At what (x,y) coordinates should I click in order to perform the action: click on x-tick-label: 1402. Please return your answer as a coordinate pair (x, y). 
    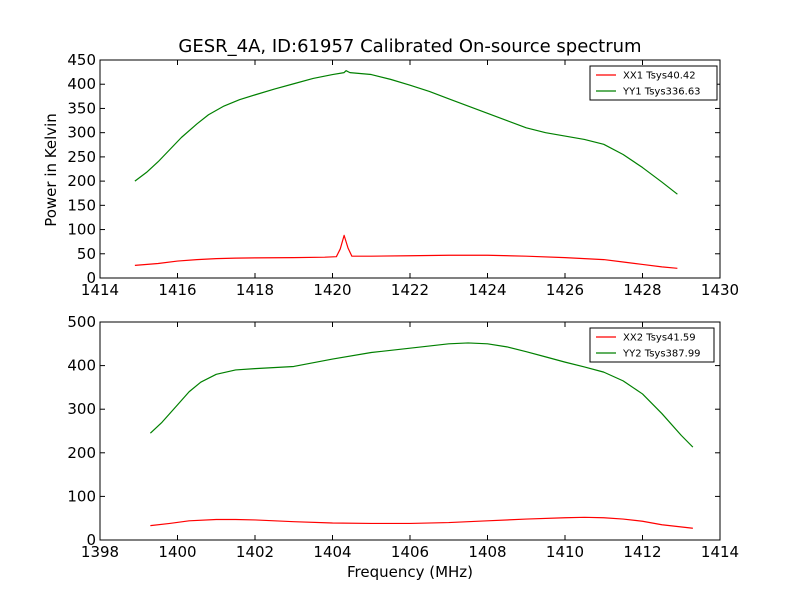
    Looking at the image, I should click on (255, 552).